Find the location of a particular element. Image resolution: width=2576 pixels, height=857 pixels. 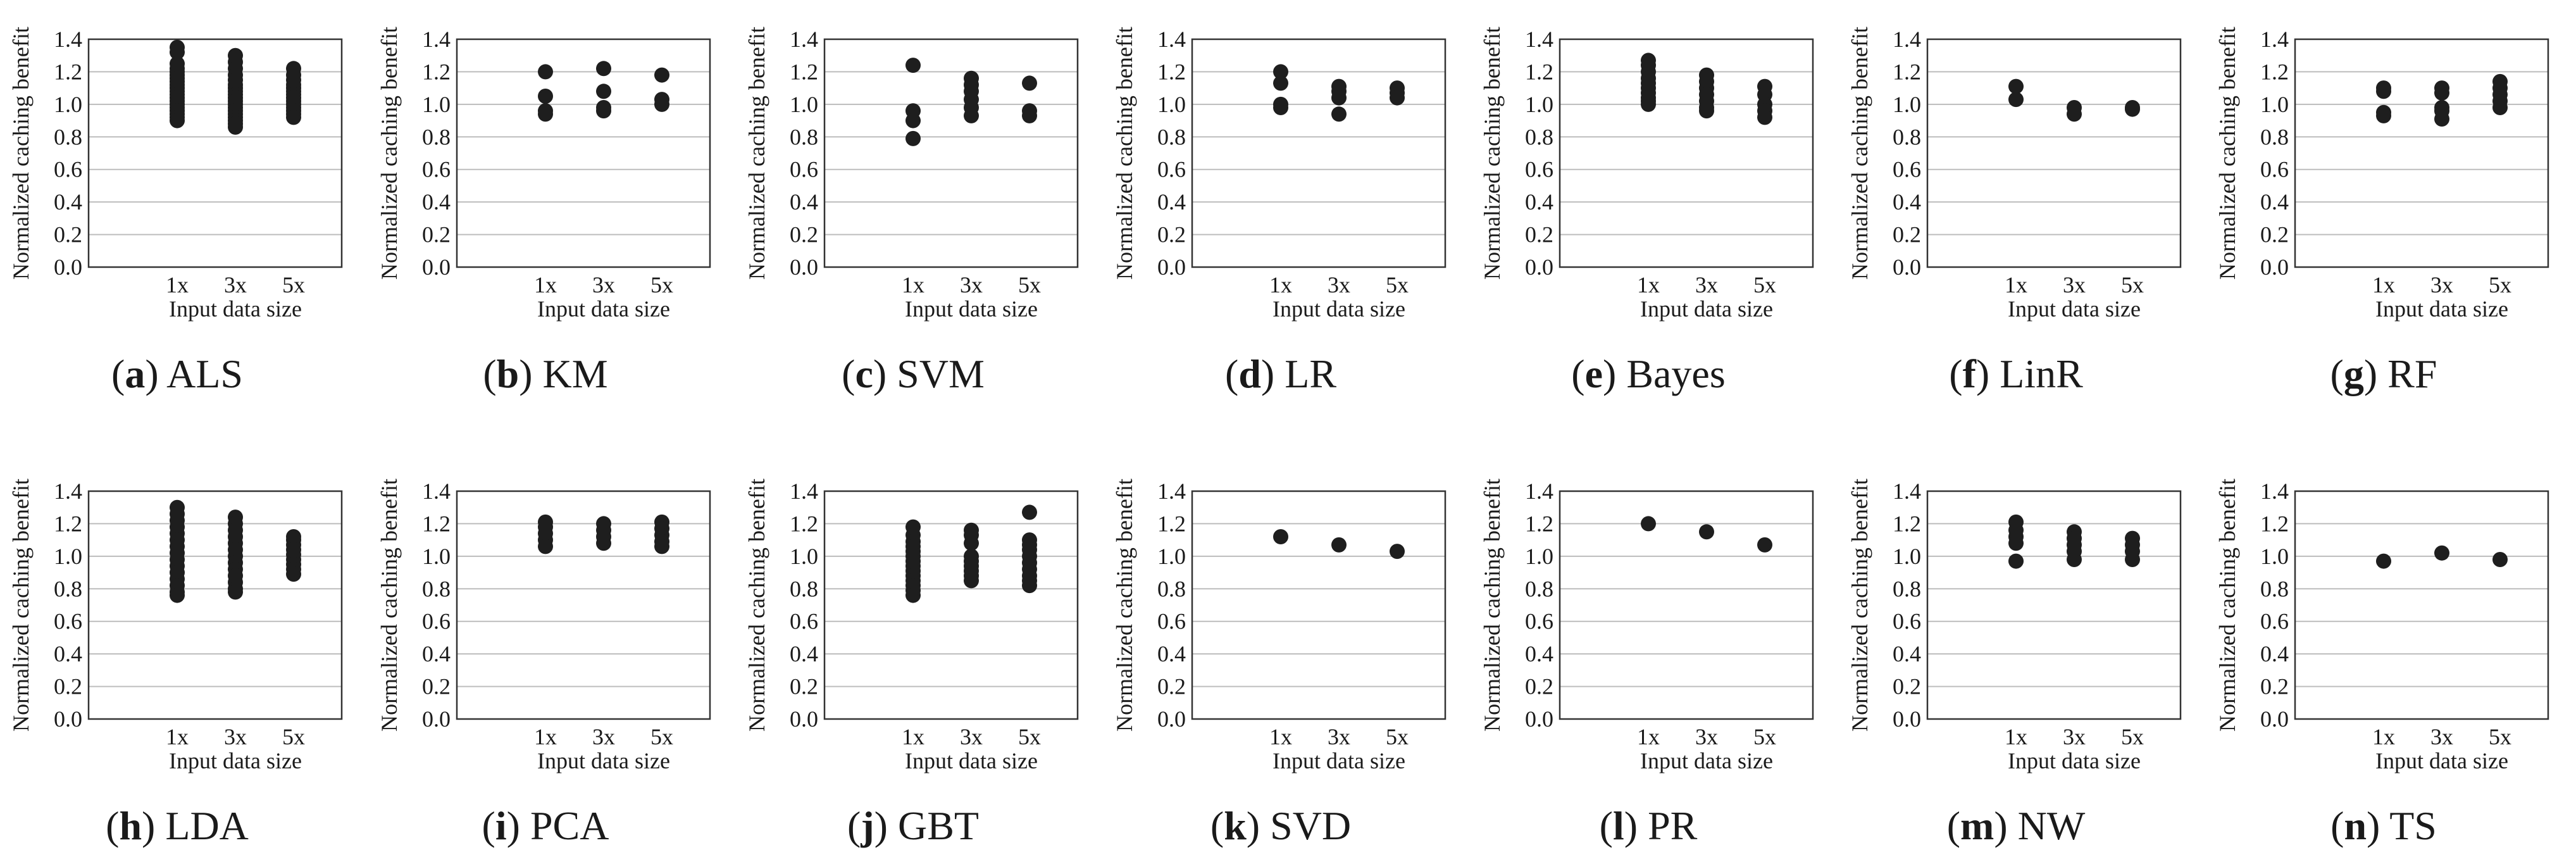

subplot-caption: (a) ALS is located at coordinates (177, 373).